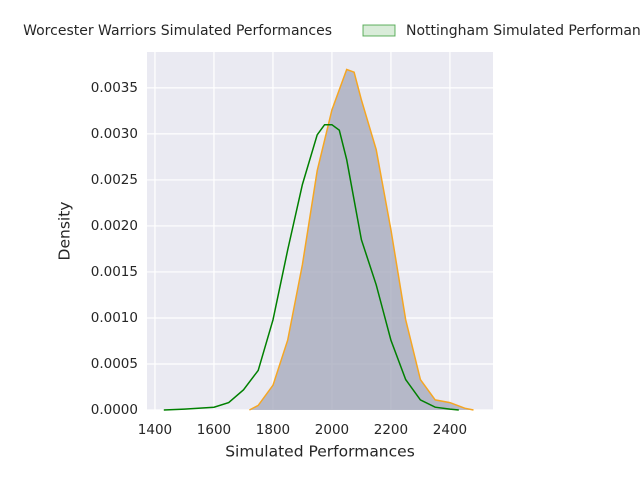 The height and width of the screenshot is (480, 640). I want to click on x-tick-label: 2400, so click(450, 430).